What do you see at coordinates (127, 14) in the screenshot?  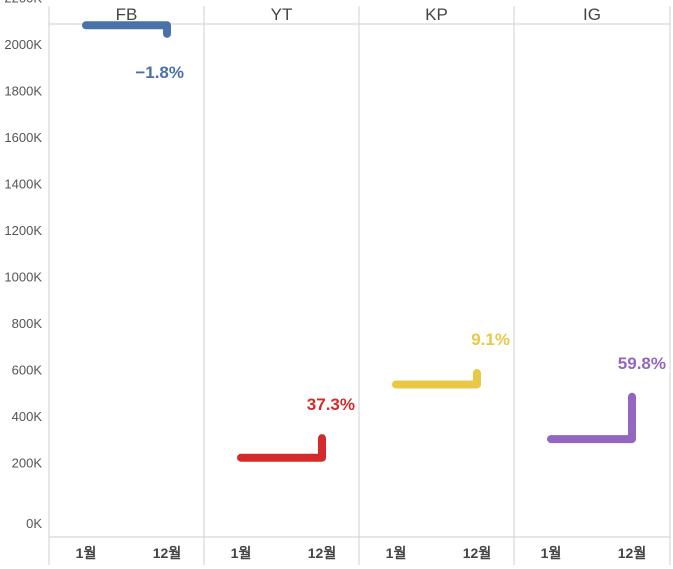 I see `panel-title: FB` at bounding box center [127, 14].